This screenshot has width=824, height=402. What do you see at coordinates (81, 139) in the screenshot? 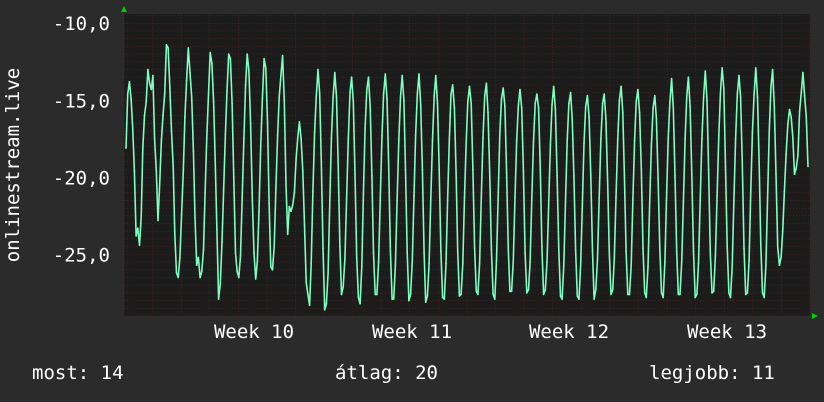
I see `y-axis-ticks: -10,0 -15,0 -20,0 -25,0` at bounding box center [81, 139].